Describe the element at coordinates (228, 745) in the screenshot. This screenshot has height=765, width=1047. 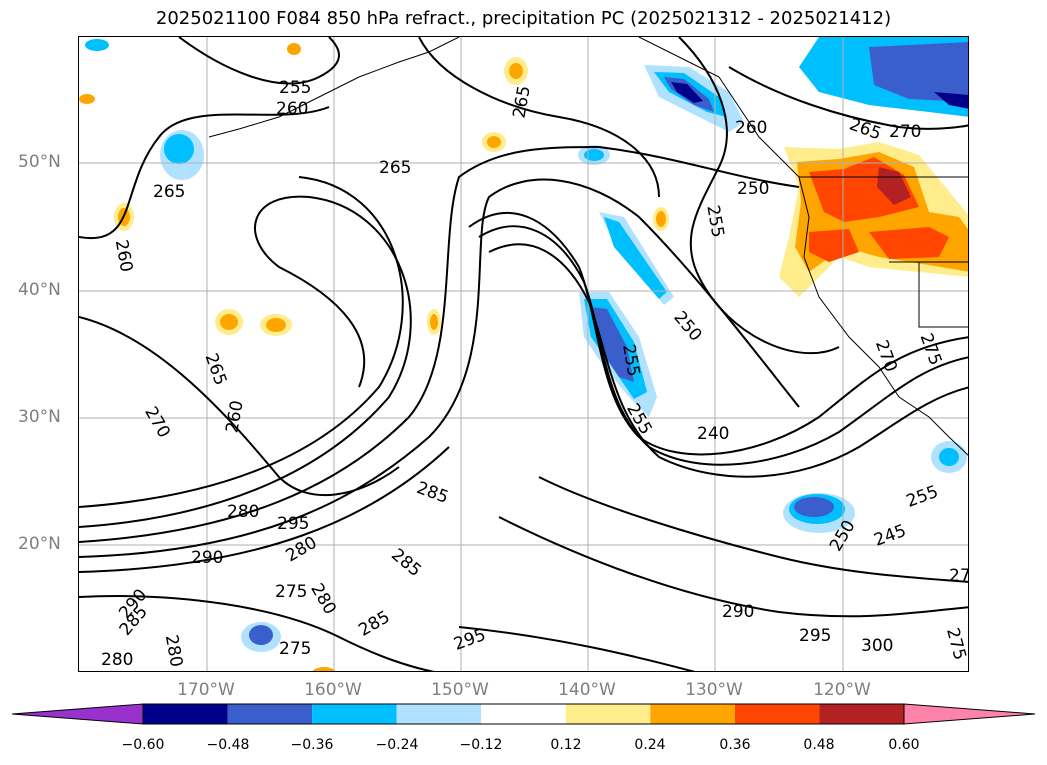
I see `colorbar-tick-label: −0.48` at that location.